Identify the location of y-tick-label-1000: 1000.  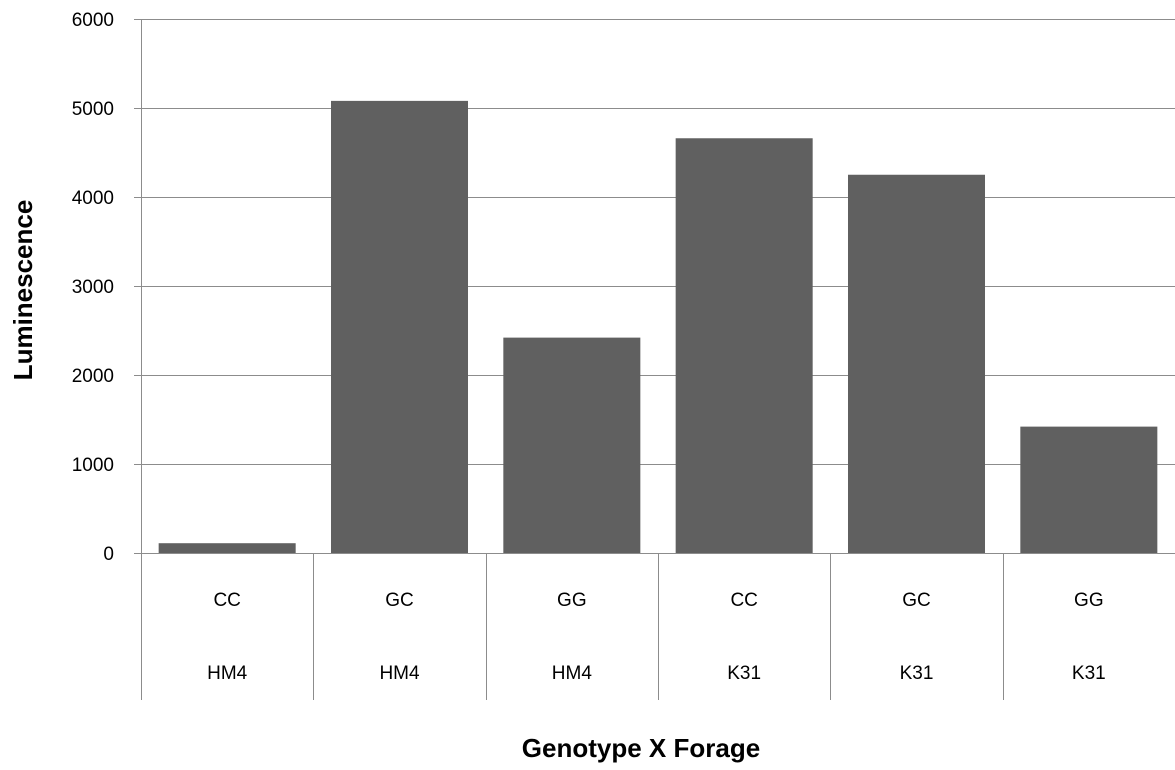
(93, 465).